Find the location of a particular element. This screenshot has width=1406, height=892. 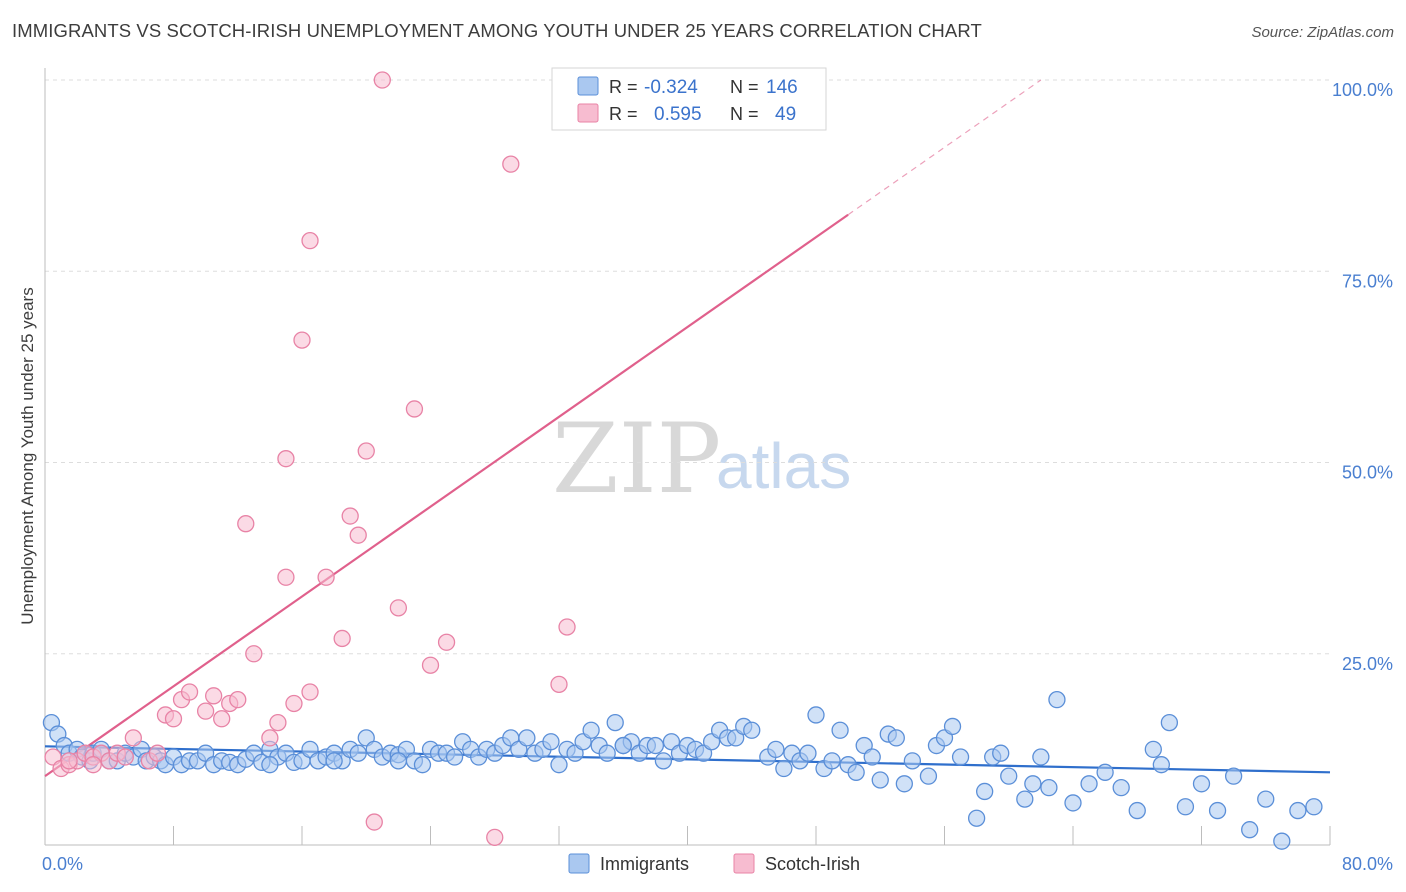

scotch-irish-swatch is located at coordinates (588, 113).